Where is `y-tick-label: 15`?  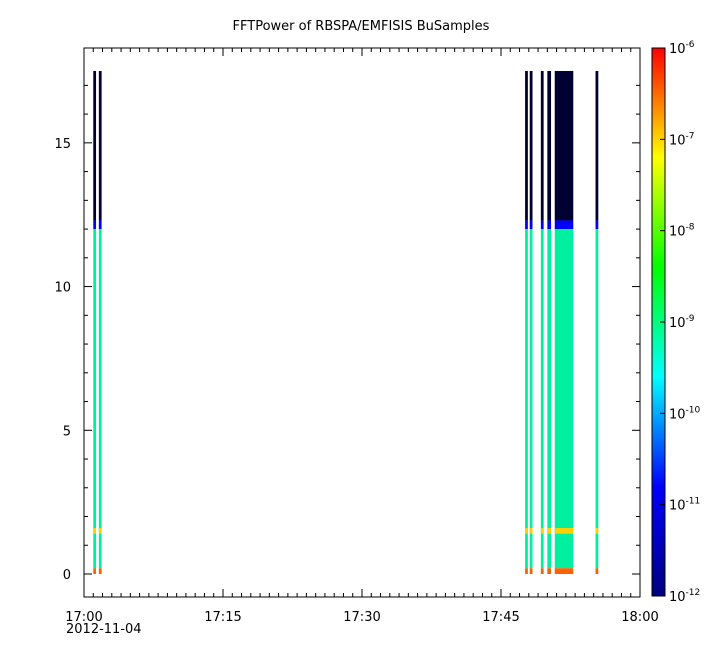 y-tick-label: 15 is located at coordinates (62, 144).